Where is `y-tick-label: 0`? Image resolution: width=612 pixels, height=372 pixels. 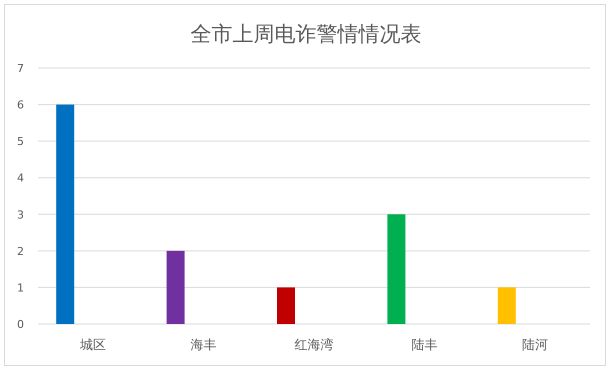 y-tick-label: 0 is located at coordinates (20, 324).